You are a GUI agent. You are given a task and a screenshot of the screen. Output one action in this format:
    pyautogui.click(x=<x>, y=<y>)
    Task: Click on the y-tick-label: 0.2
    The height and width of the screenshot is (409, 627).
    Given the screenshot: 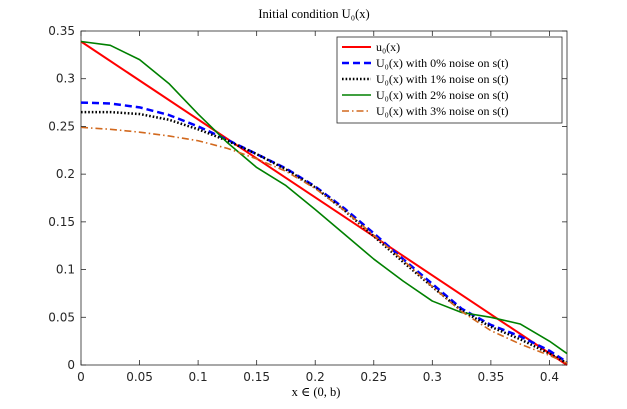 What is the action you would take?
    pyautogui.click(x=65, y=174)
    